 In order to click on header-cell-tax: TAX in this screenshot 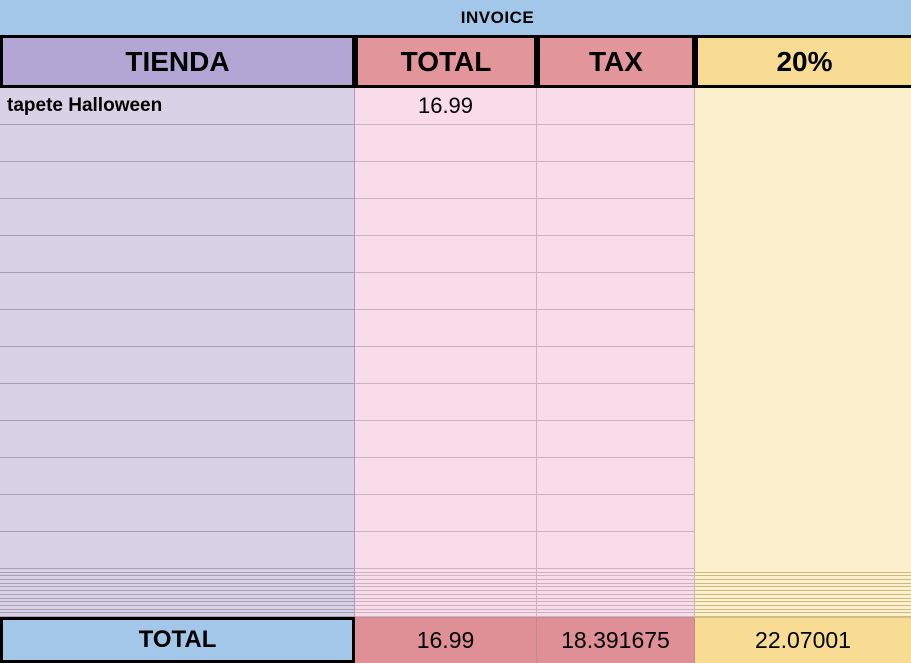, I will do `click(616, 61)`.